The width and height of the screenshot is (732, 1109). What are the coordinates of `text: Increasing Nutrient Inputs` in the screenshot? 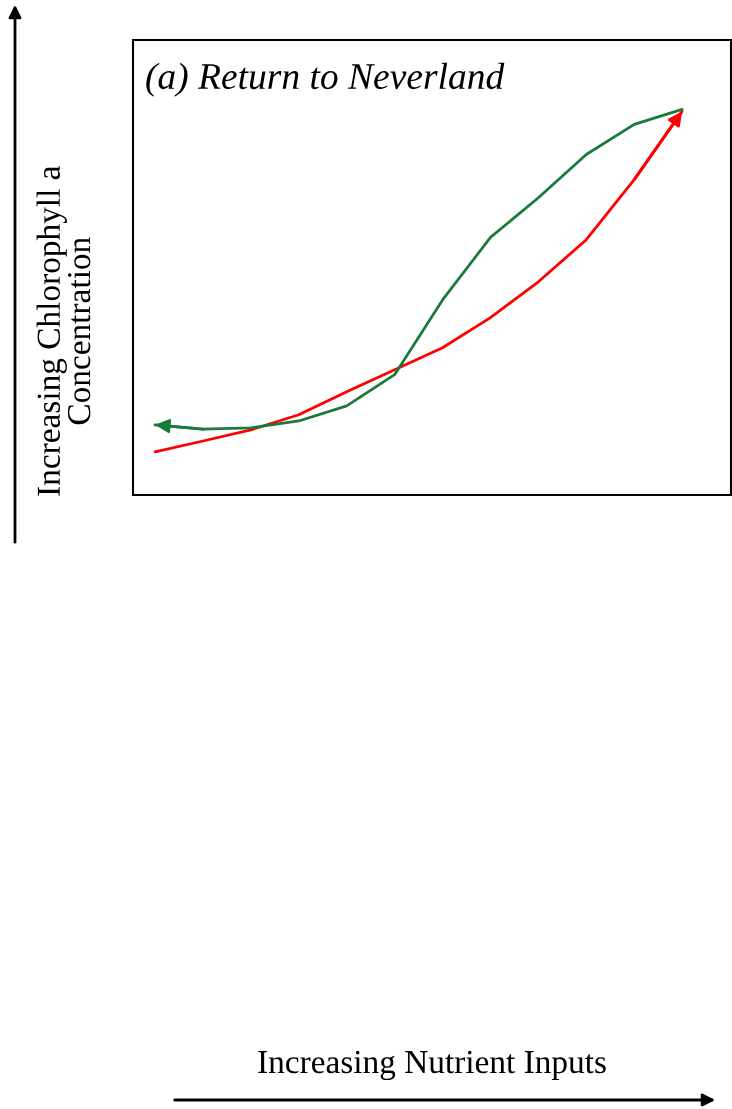 It's located at (432, 1065).